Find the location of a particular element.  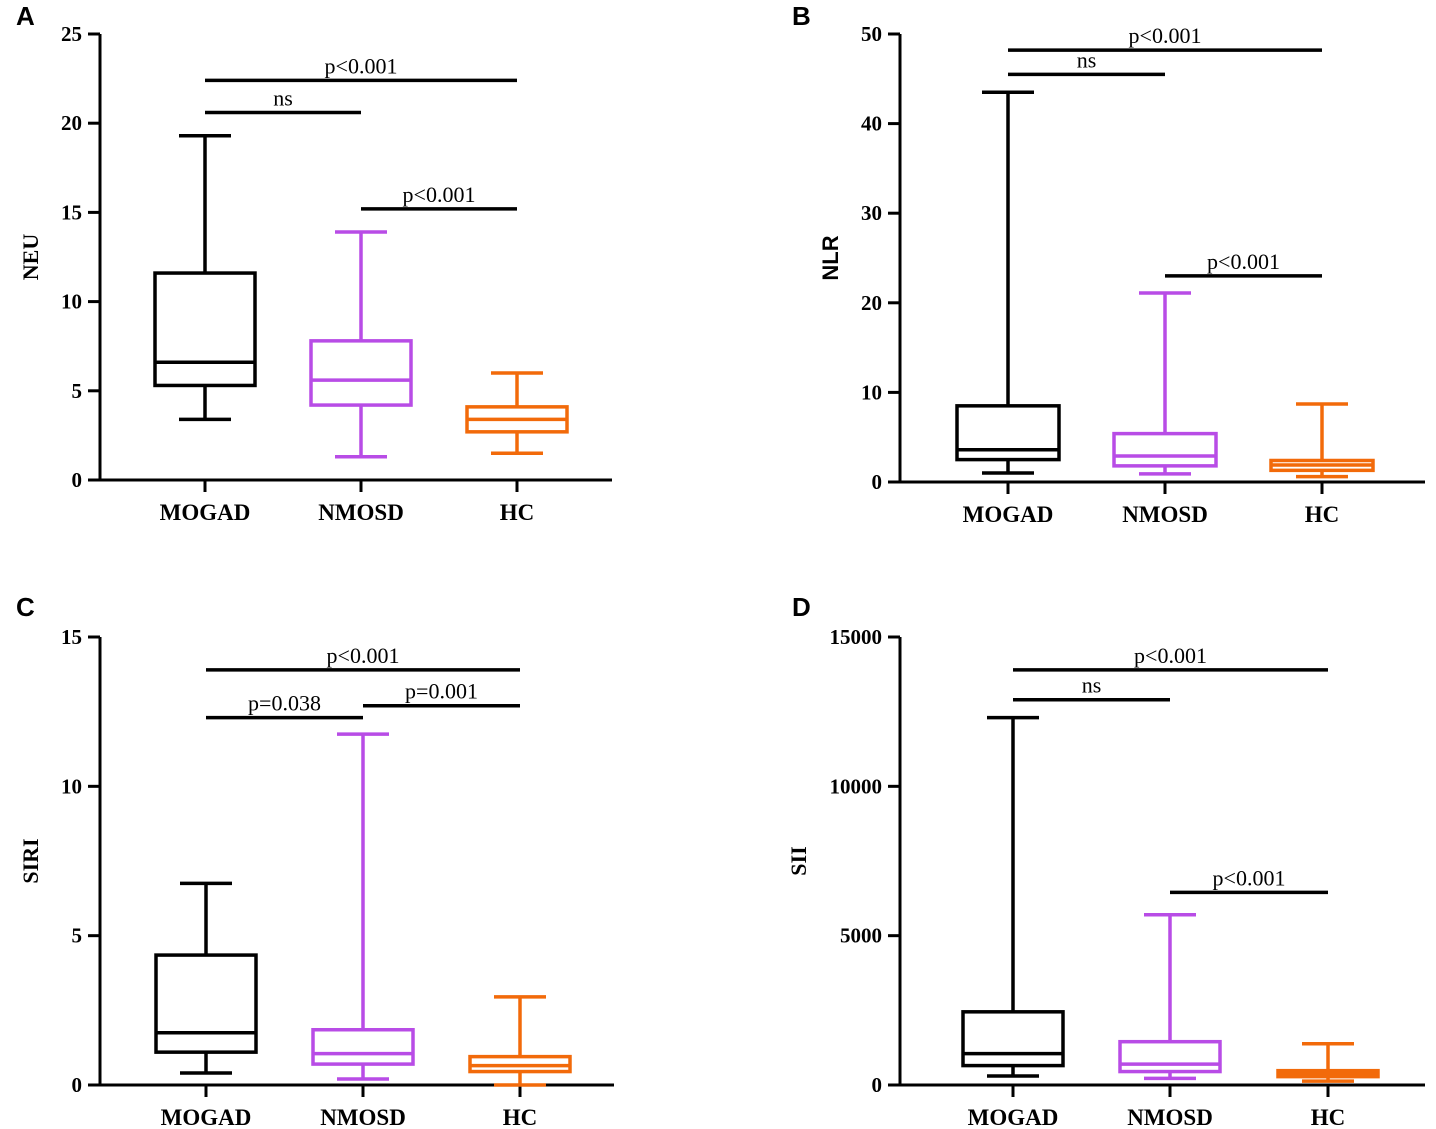

y-axis-label: SII is located at coordinates (798, 860).